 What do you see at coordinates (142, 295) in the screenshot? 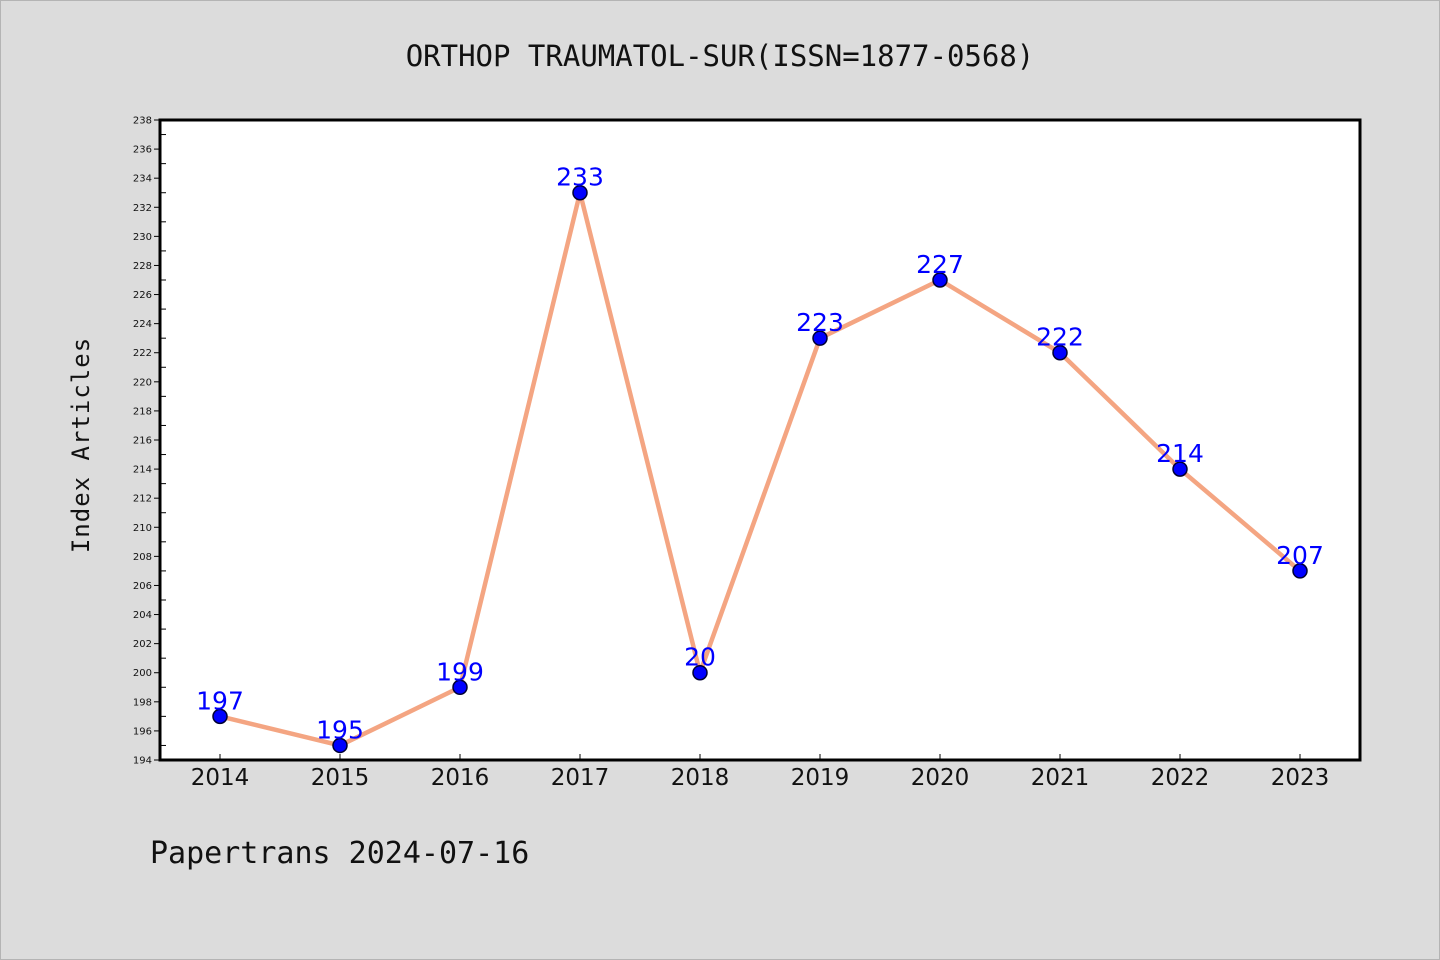
I see `y-tick-label: 226` at bounding box center [142, 295].